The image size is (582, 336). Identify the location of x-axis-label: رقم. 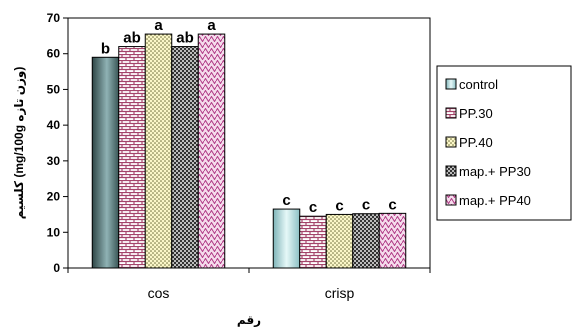
(249, 320).